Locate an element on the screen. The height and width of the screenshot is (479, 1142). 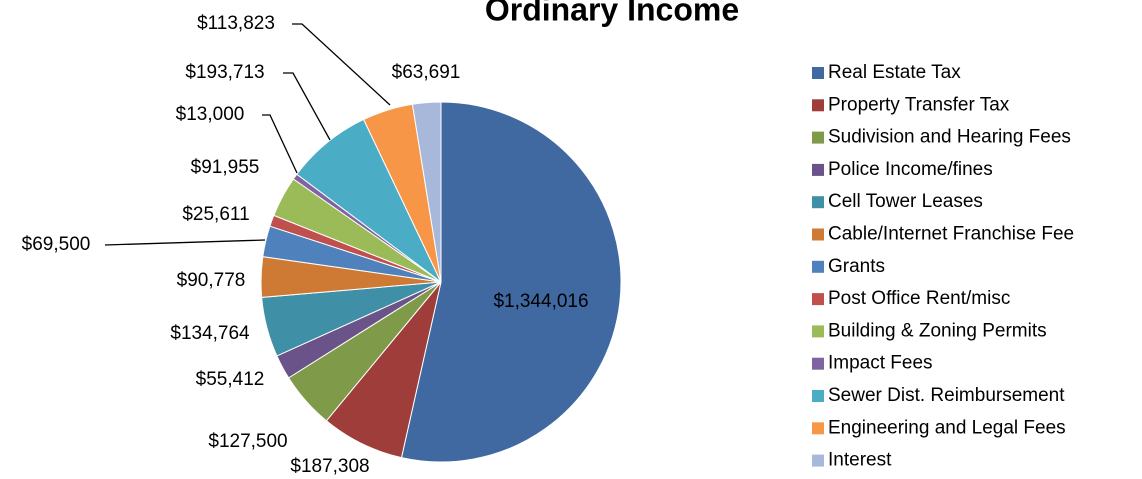
legend-label: Cable/Internet Franchise Fee is located at coordinates (951, 234).